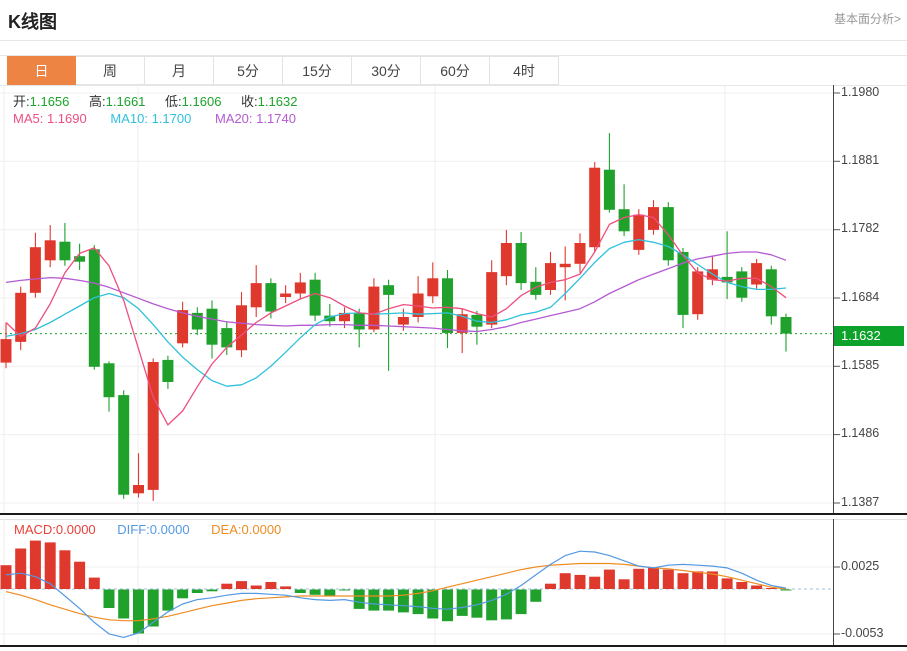  I want to click on macd-value-legend: MACD:0.0000, so click(55, 529).